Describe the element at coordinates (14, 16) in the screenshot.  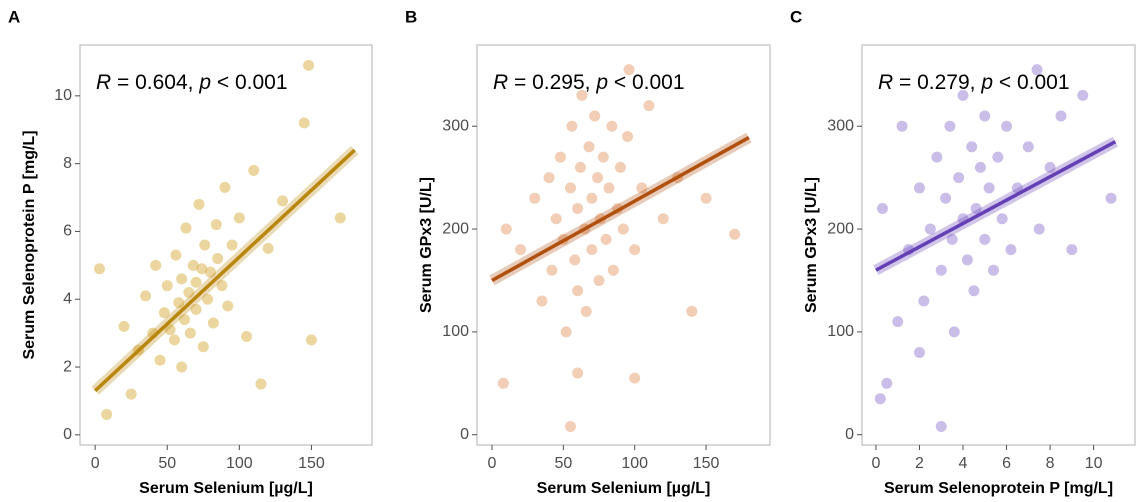
I see `panel-label: A` at that location.